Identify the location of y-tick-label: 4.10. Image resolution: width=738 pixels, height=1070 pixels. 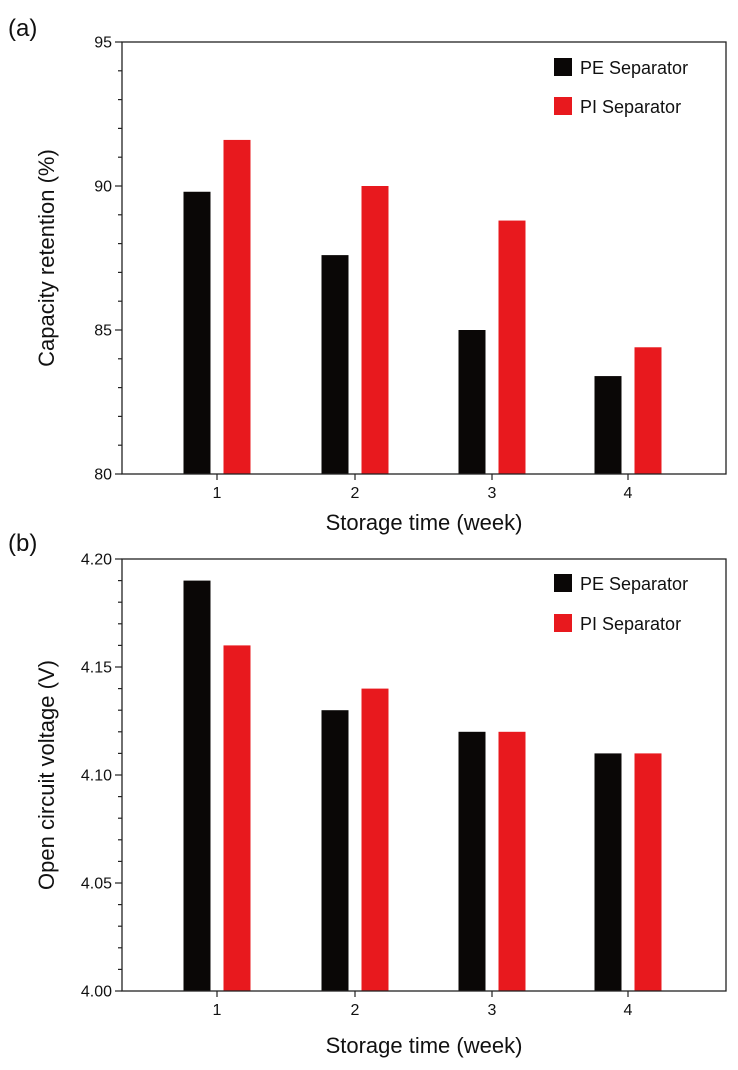
(96, 776).